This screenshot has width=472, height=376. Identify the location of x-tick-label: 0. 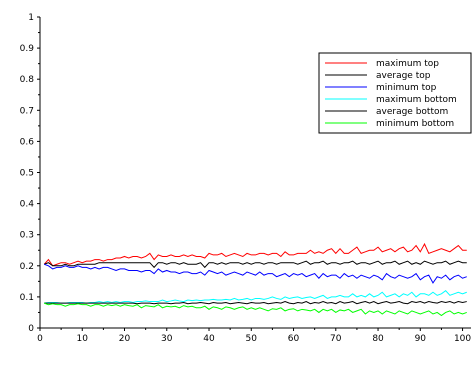
(40, 339).